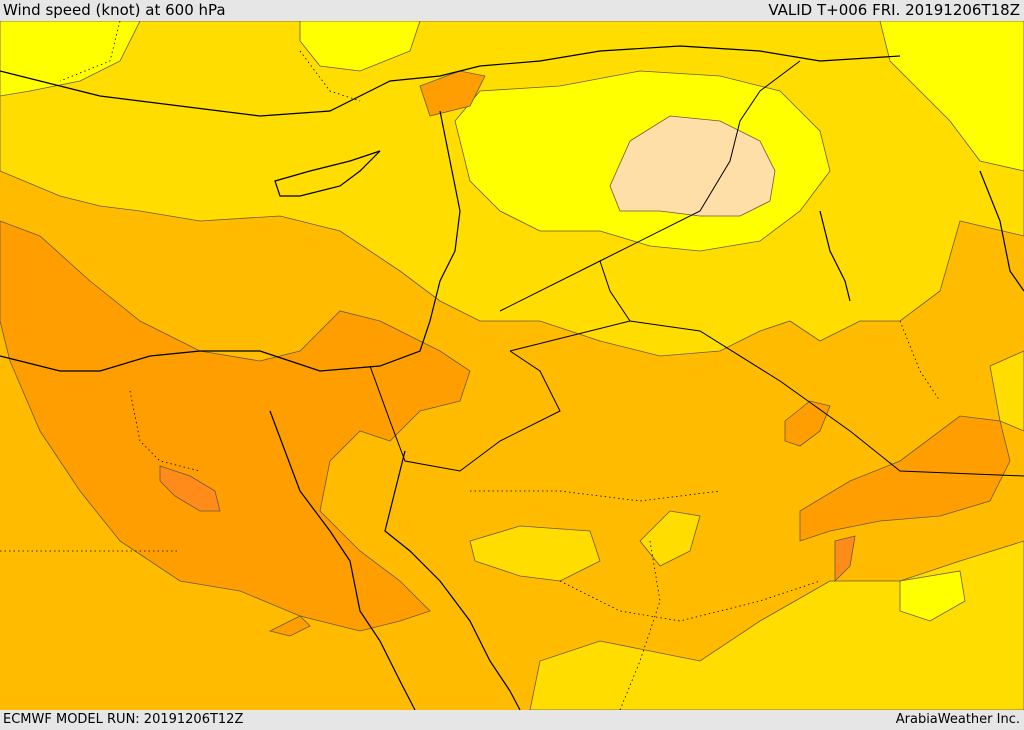 This screenshot has width=1024, height=730. What do you see at coordinates (894, 10) in the screenshot?
I see `valid-time: VALID T+006 FRI. 20191206T18Z` at bounding box center [894, 10].